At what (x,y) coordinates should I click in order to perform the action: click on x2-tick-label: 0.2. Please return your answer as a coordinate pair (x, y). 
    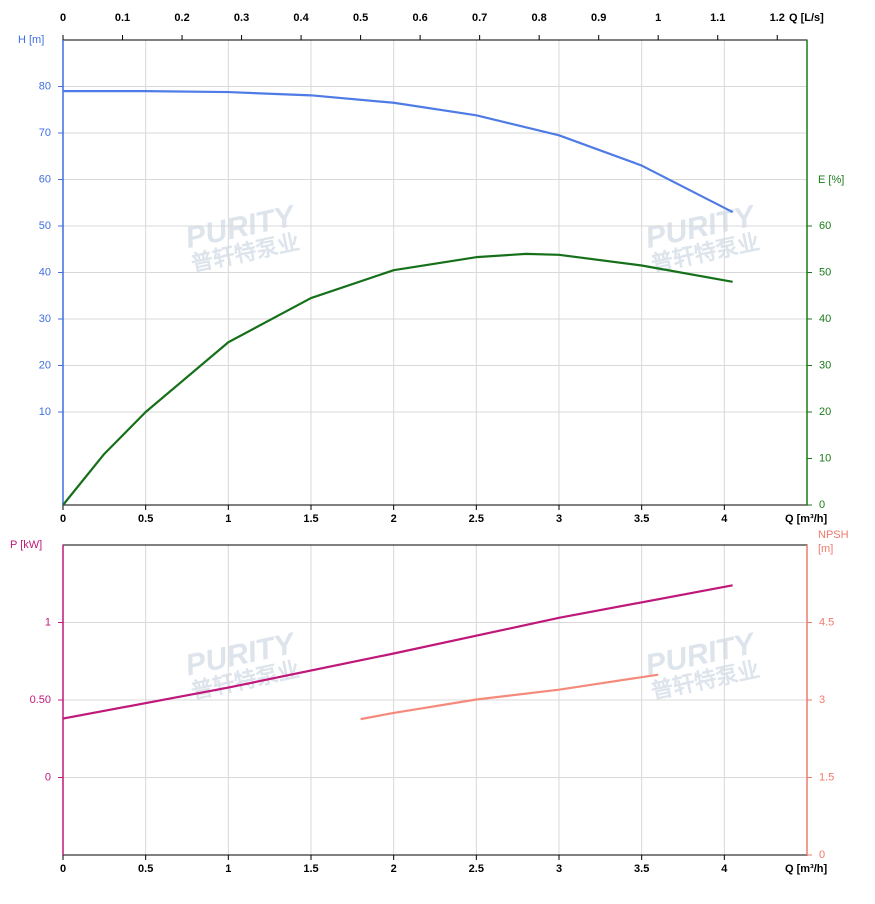
    Looking at the image, I should click on (181, 18).